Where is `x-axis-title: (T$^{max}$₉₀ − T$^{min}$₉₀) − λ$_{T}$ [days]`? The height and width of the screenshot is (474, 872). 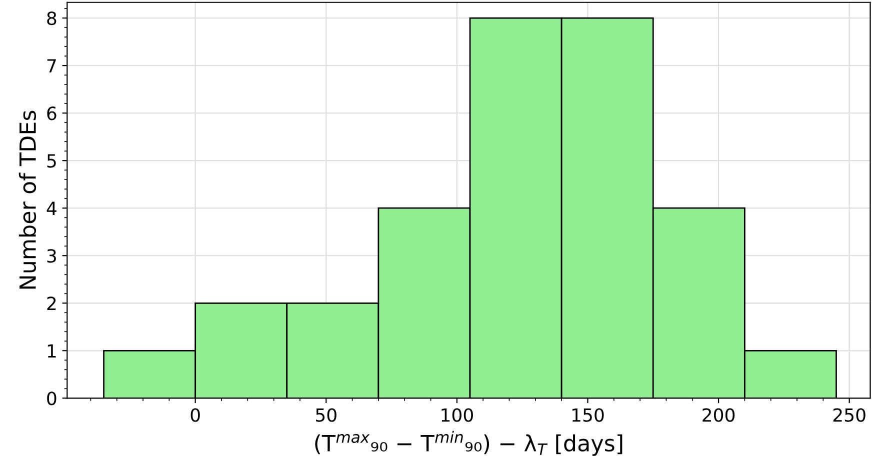 x-axis-title: (T$^{max}$₉₀ − T$^{min}$₉₀) − λ$_{T}$ [days] is located at coordinates (468, 443).